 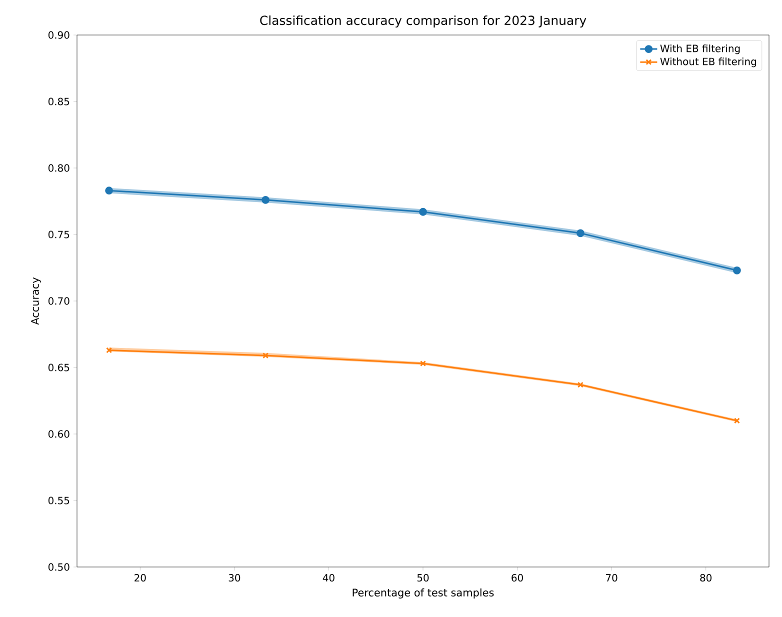 I want to click on y-tick-label: 0.50, so click(x=59, y=567).